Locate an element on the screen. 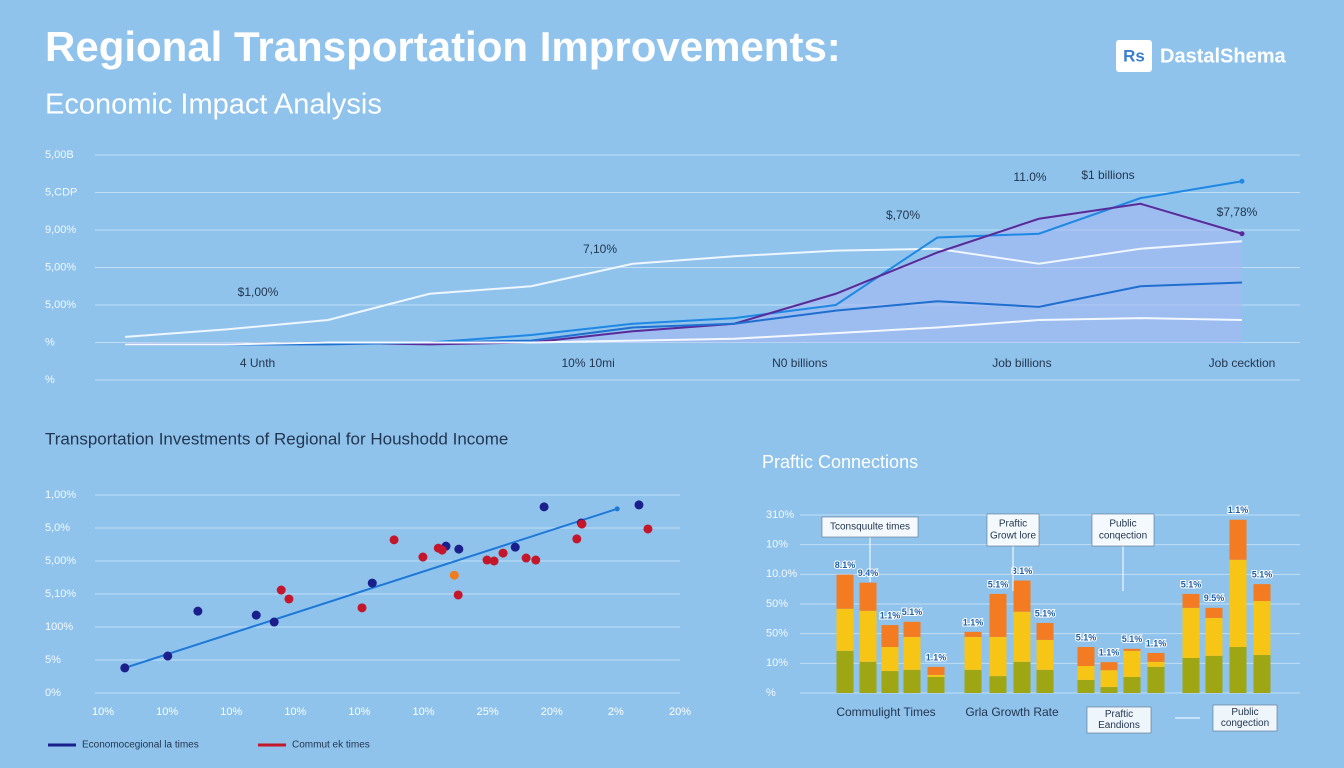  trend-end is located at coordinates (617, 509).